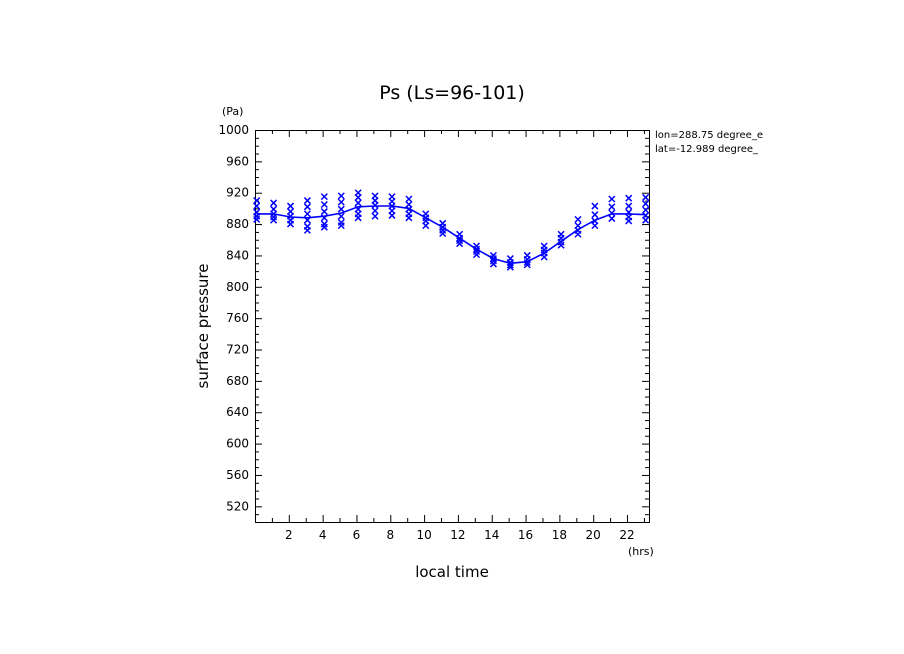  I want to click on x-axis-label: local time, so click(452, 572).